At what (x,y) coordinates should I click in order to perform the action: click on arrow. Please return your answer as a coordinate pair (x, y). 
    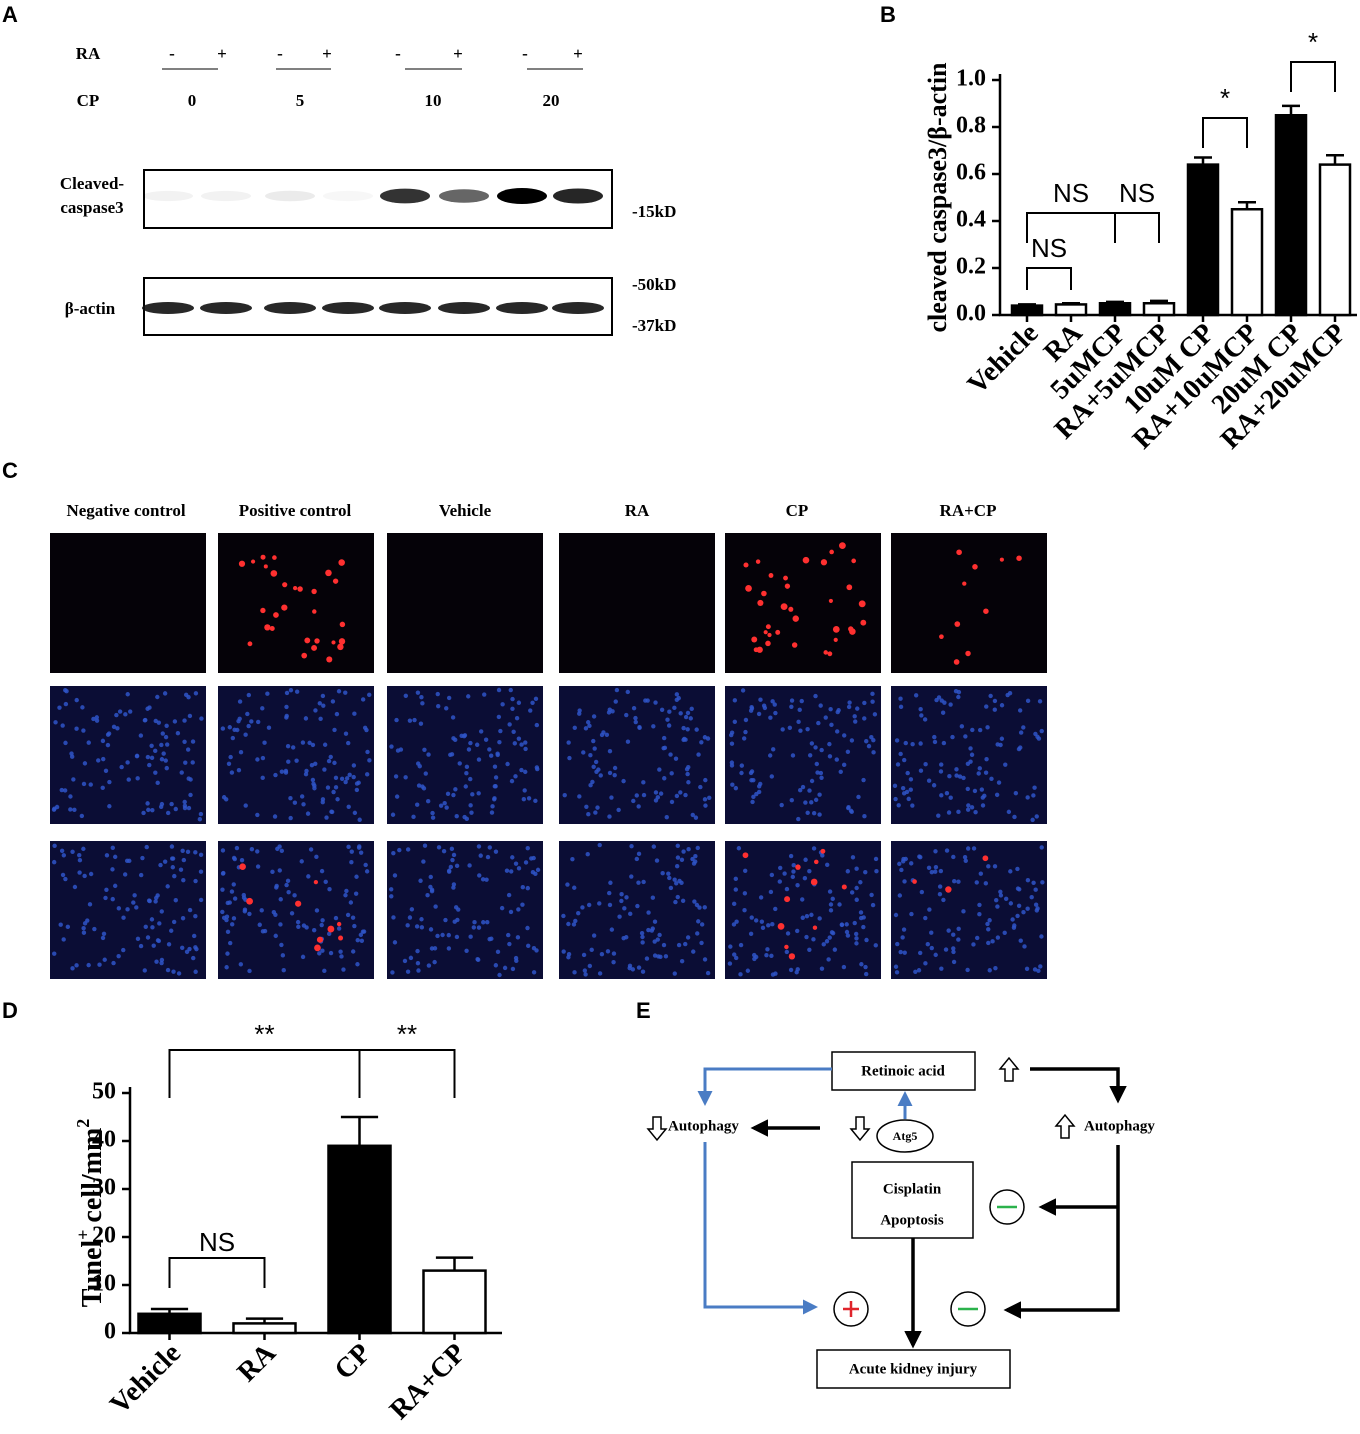
    Looking at the image, I should click on (1061, 1232).